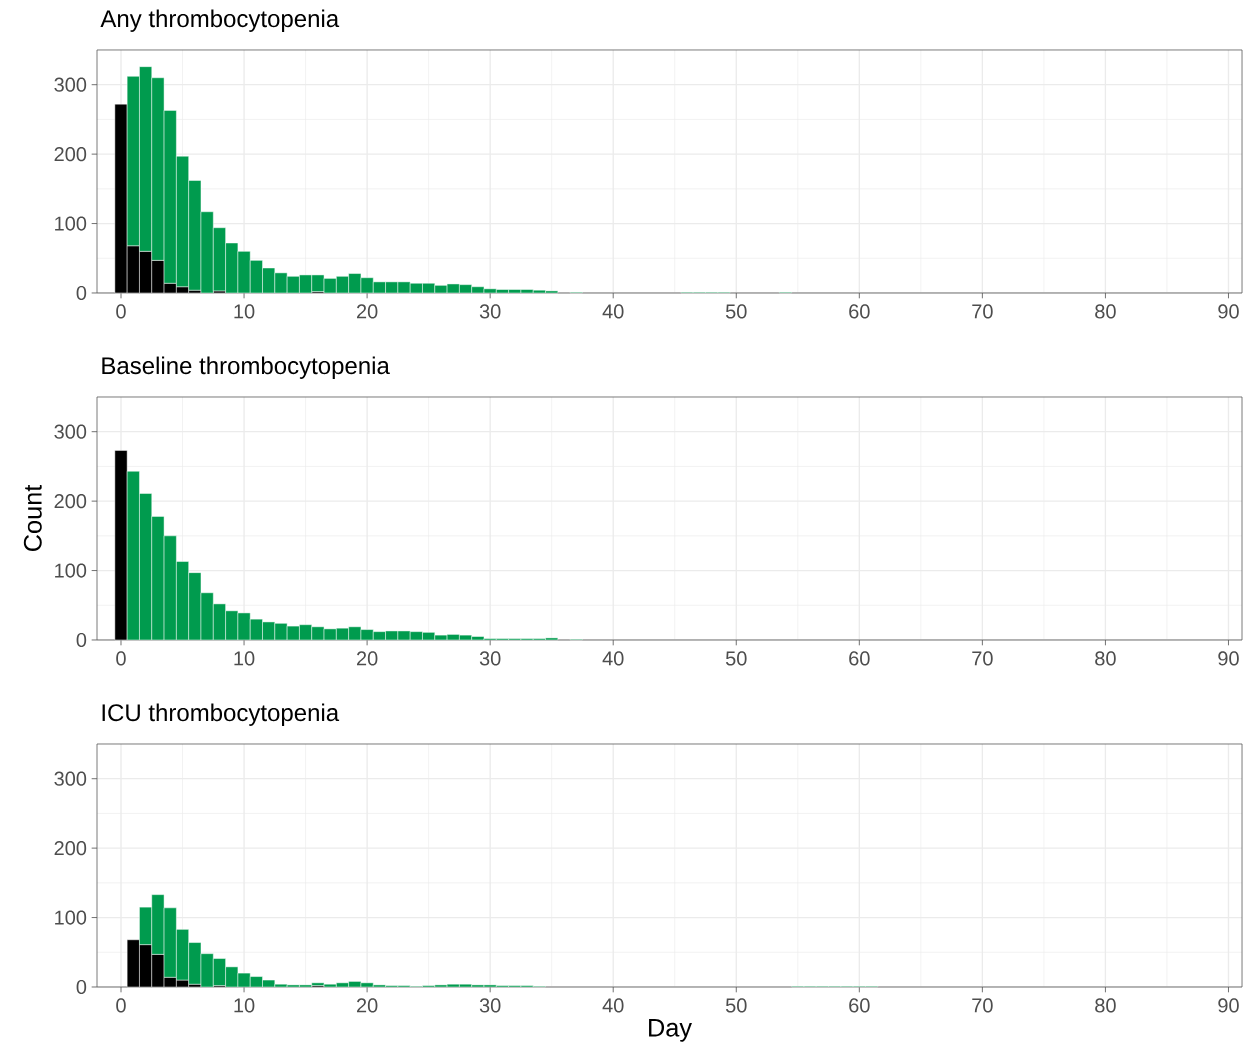 The height and width of the screenshot is (1055, 1253). I want to click on chart-title: Baseline thrombocytopenia, so click(246, 367).